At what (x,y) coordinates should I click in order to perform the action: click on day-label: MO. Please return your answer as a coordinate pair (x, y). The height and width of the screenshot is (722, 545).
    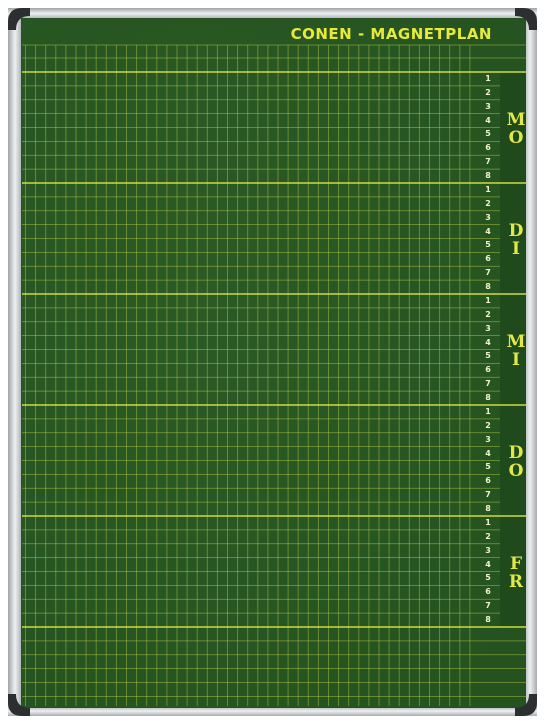
    Looking at the image, I should click on (516, 127).